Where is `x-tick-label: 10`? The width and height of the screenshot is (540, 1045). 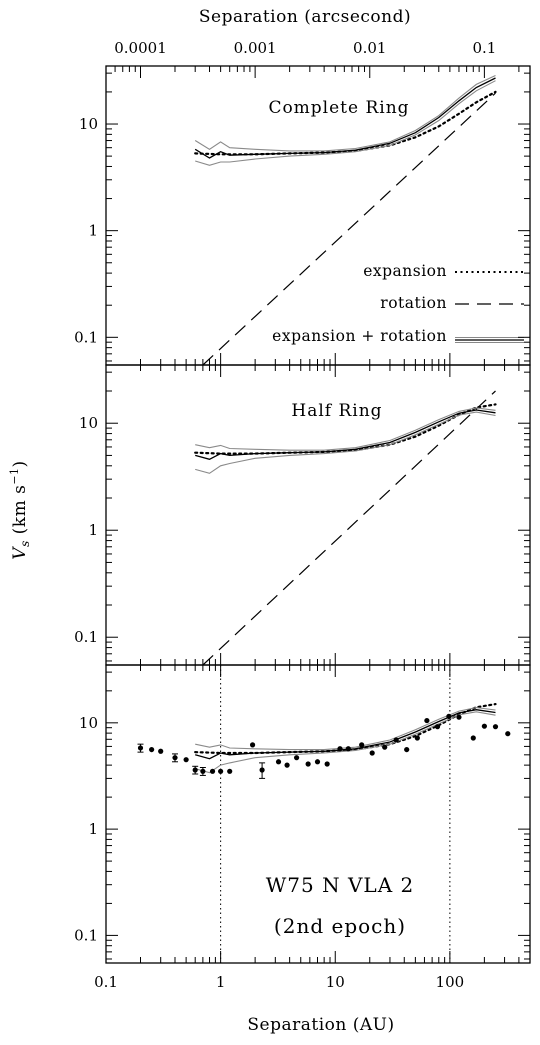 x-tick-label: 10 is located at coordinates (335, 982).